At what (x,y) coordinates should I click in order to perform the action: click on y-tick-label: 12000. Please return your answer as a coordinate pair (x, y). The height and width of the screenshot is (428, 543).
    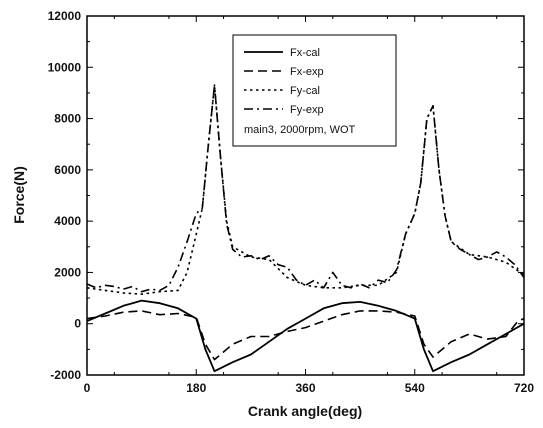
    Looking at the image, I should click on (65, 16).